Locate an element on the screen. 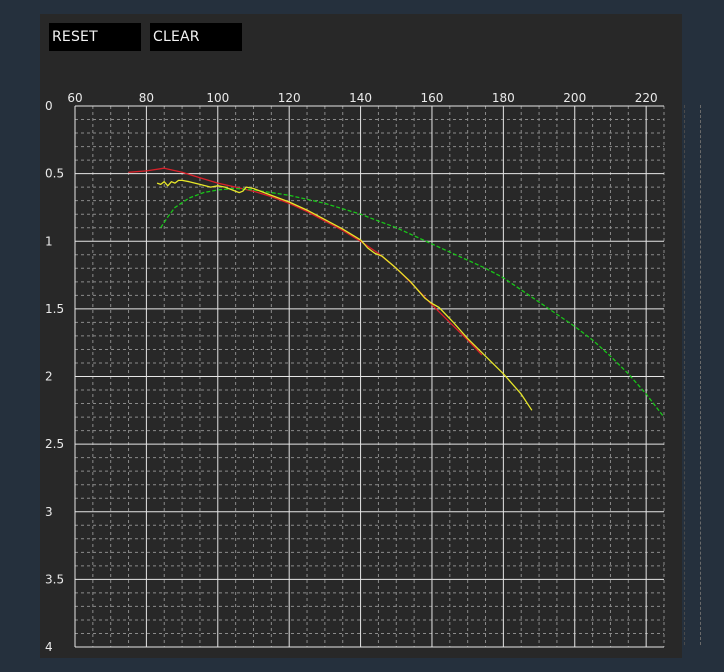  y-tick-label: 1.5 is located at coordinates (54, 309).